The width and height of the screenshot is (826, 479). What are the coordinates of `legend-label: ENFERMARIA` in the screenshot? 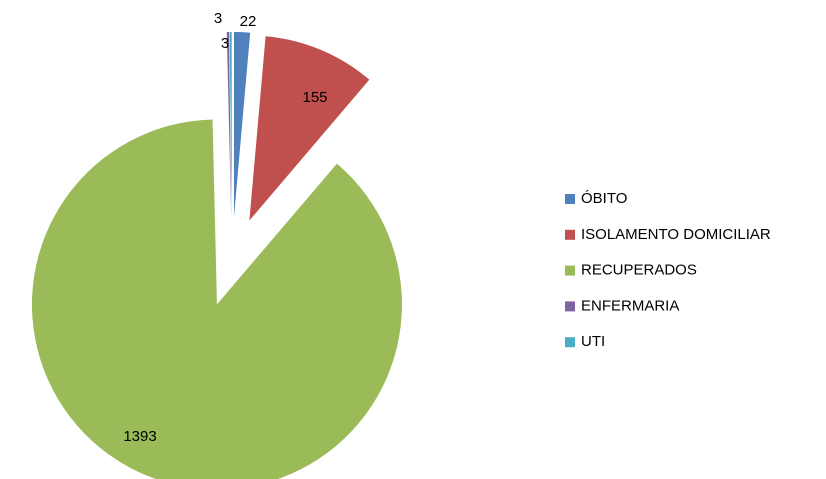 It's located at (630, 305).